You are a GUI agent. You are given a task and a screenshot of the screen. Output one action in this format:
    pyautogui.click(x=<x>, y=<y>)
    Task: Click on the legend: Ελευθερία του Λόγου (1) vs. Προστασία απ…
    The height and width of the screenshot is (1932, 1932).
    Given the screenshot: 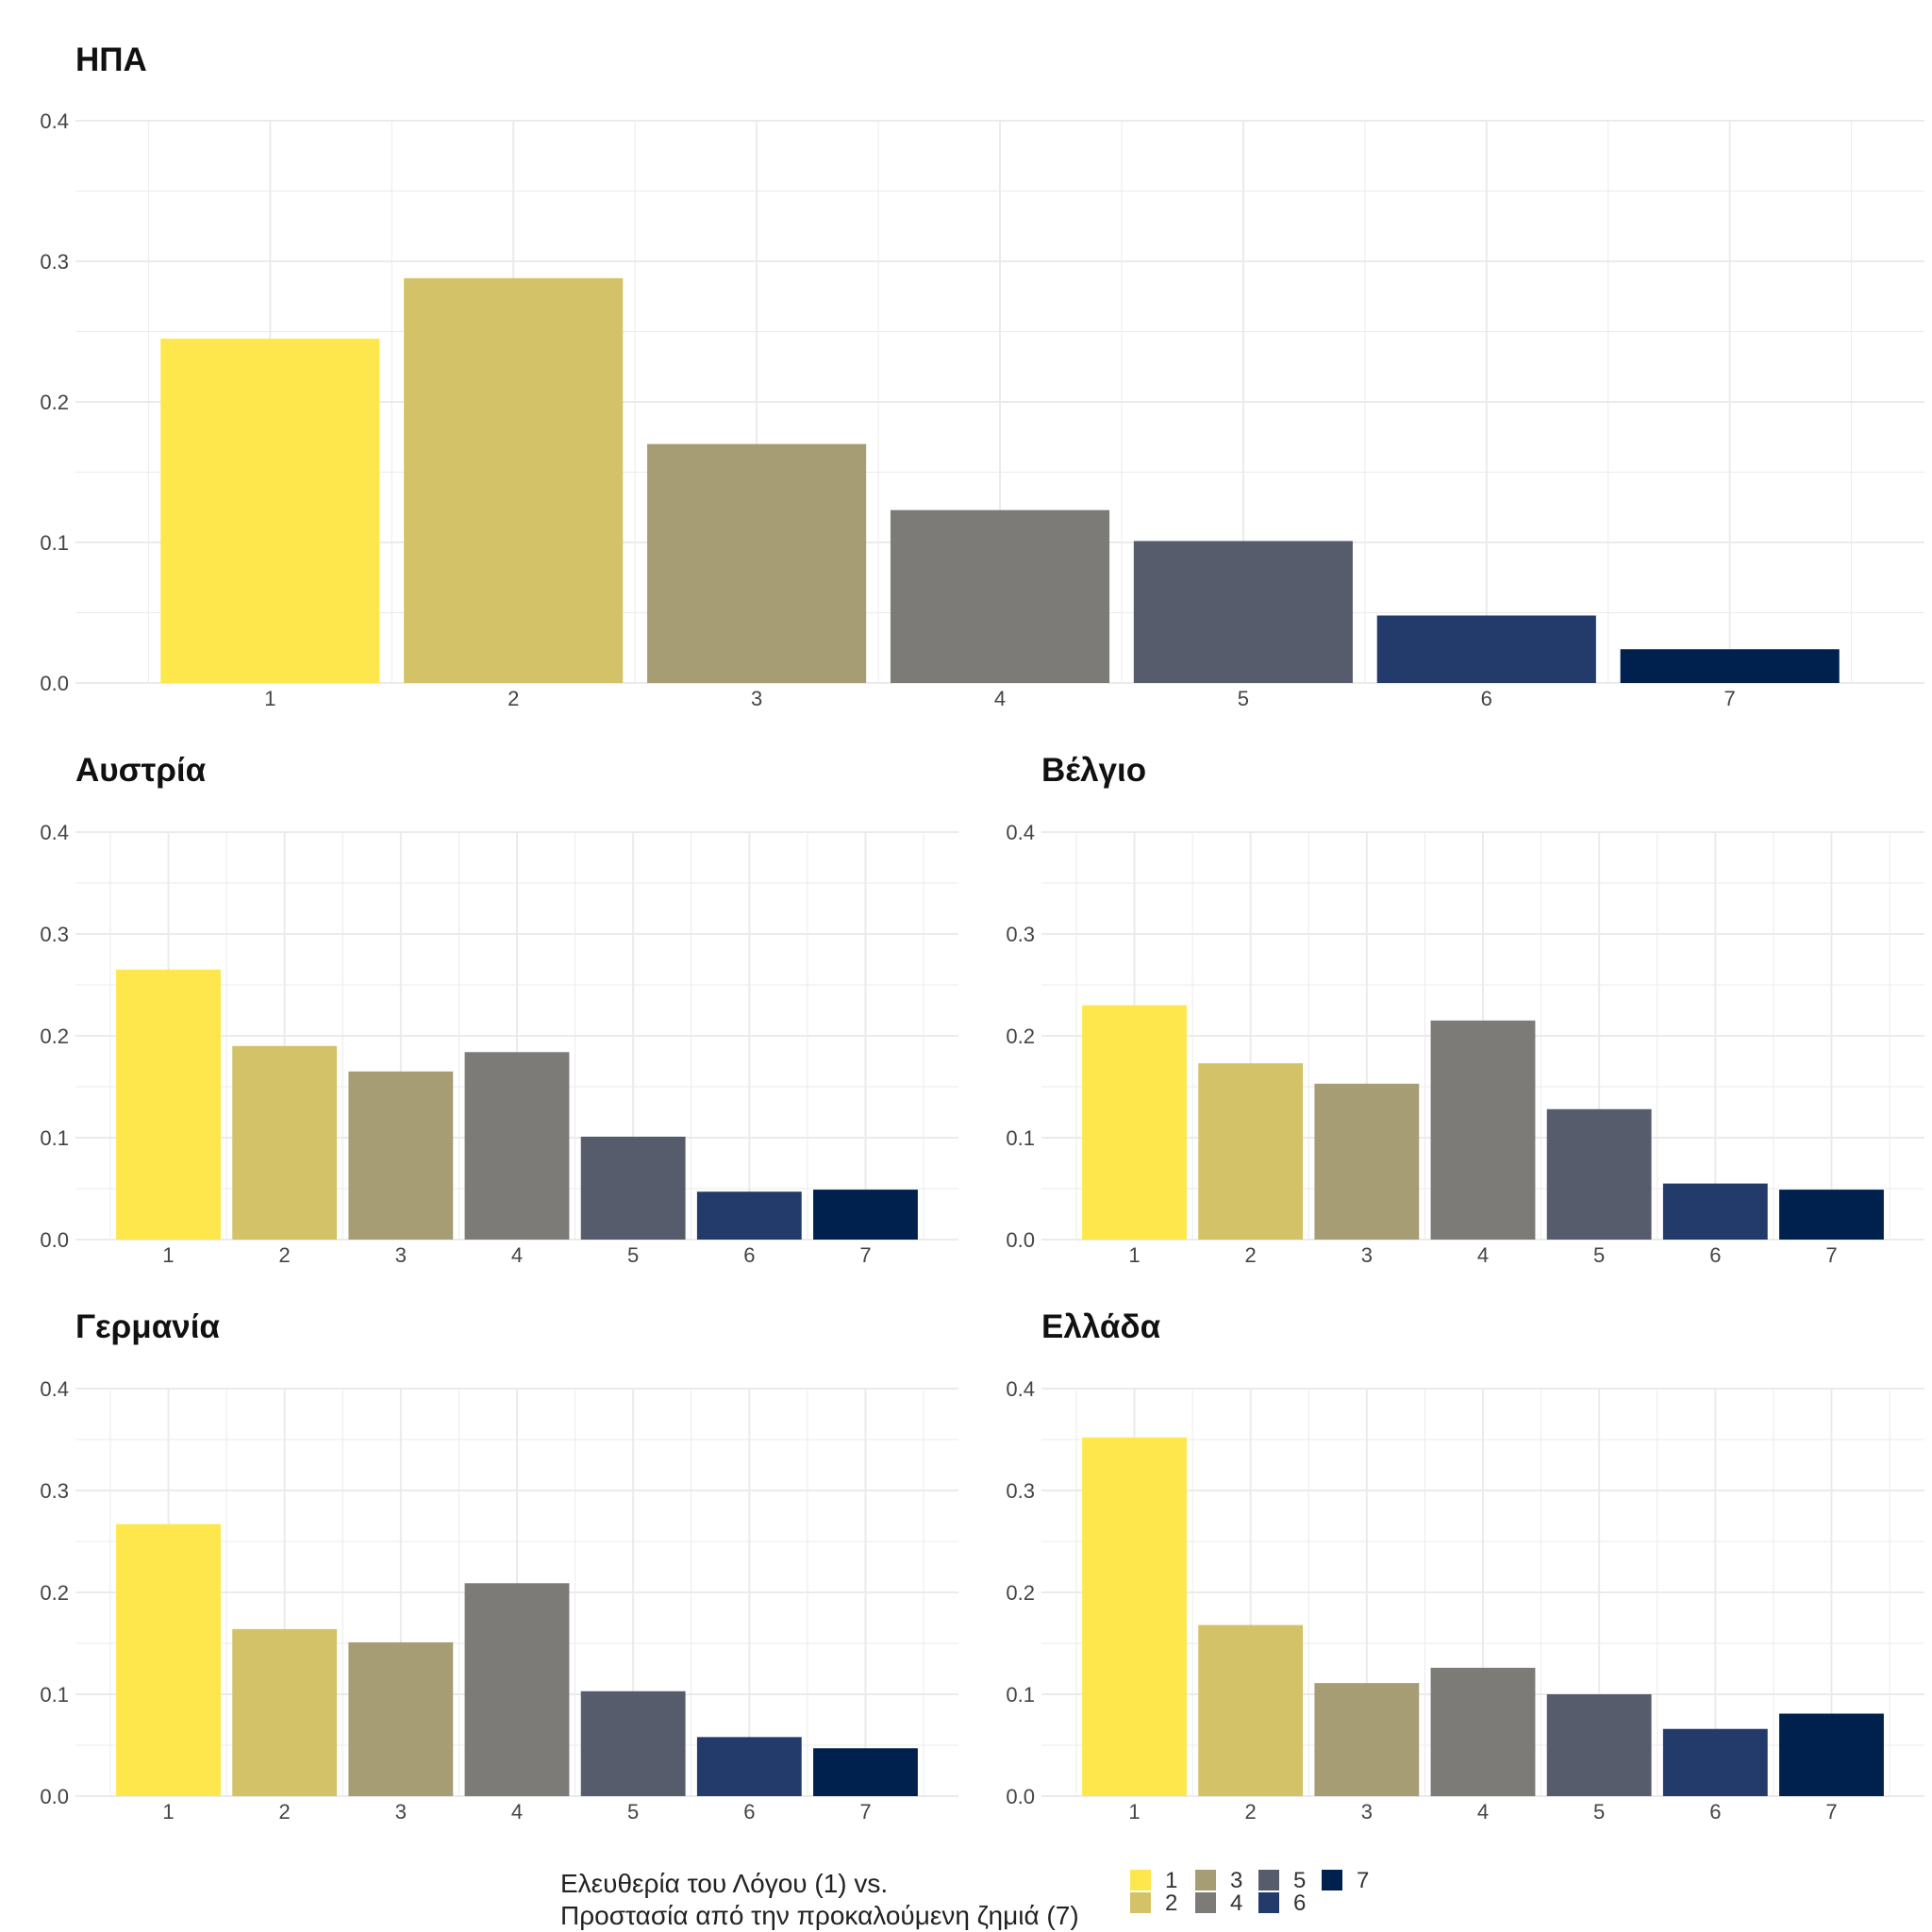 What is the action you would take?
    pyautogui.click(x=964, y=1899)
    